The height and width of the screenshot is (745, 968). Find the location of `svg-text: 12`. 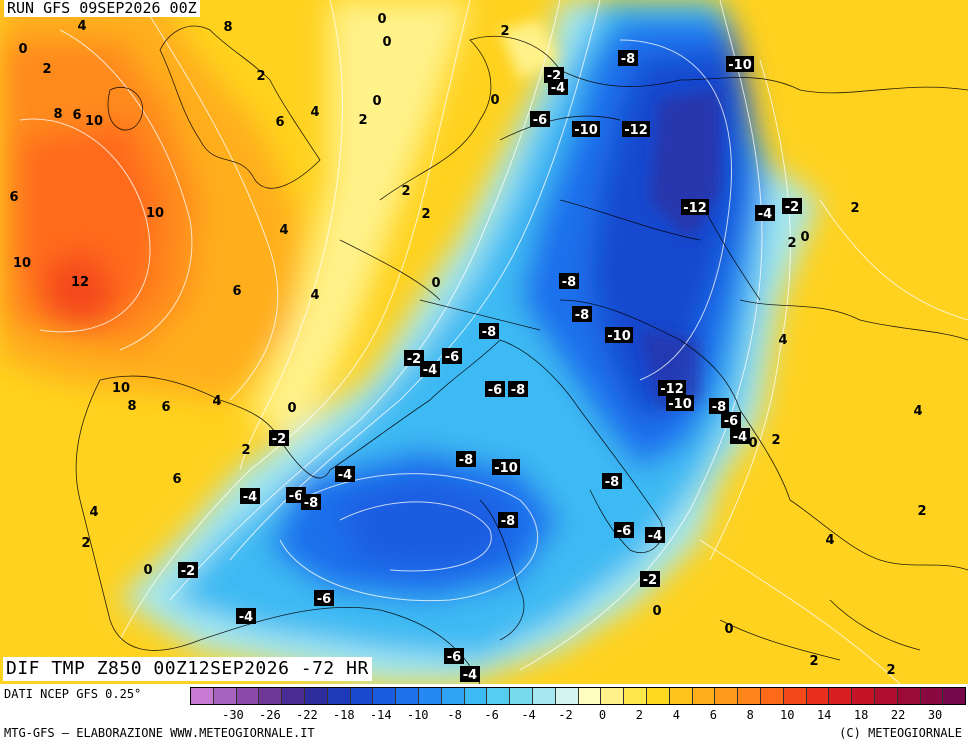

svg-text: 12 is located at coordinates (80, 282).